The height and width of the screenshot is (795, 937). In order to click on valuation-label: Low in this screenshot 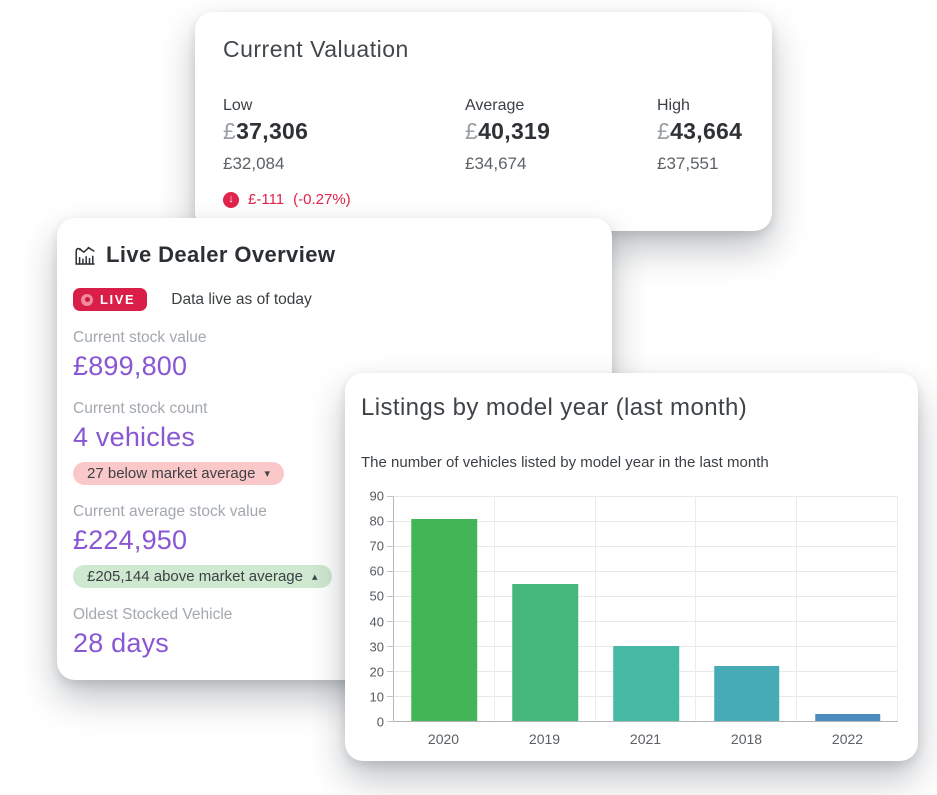, I will do `click(238, 105)`.